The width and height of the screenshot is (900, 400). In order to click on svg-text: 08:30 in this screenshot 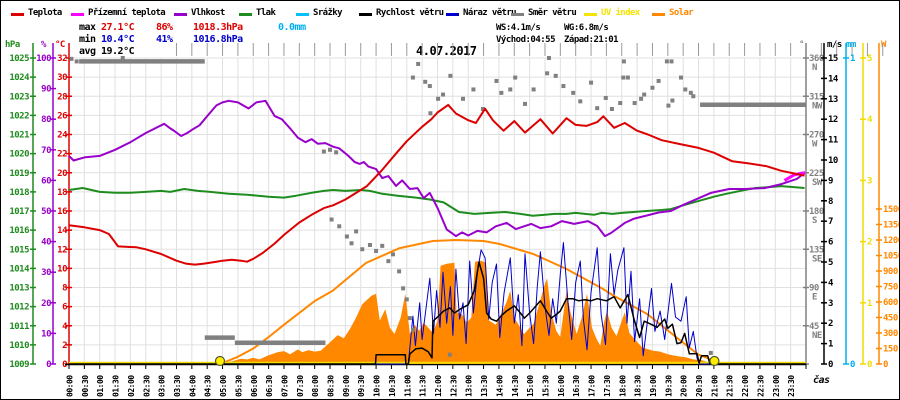, I will do `click(331, 386)`.